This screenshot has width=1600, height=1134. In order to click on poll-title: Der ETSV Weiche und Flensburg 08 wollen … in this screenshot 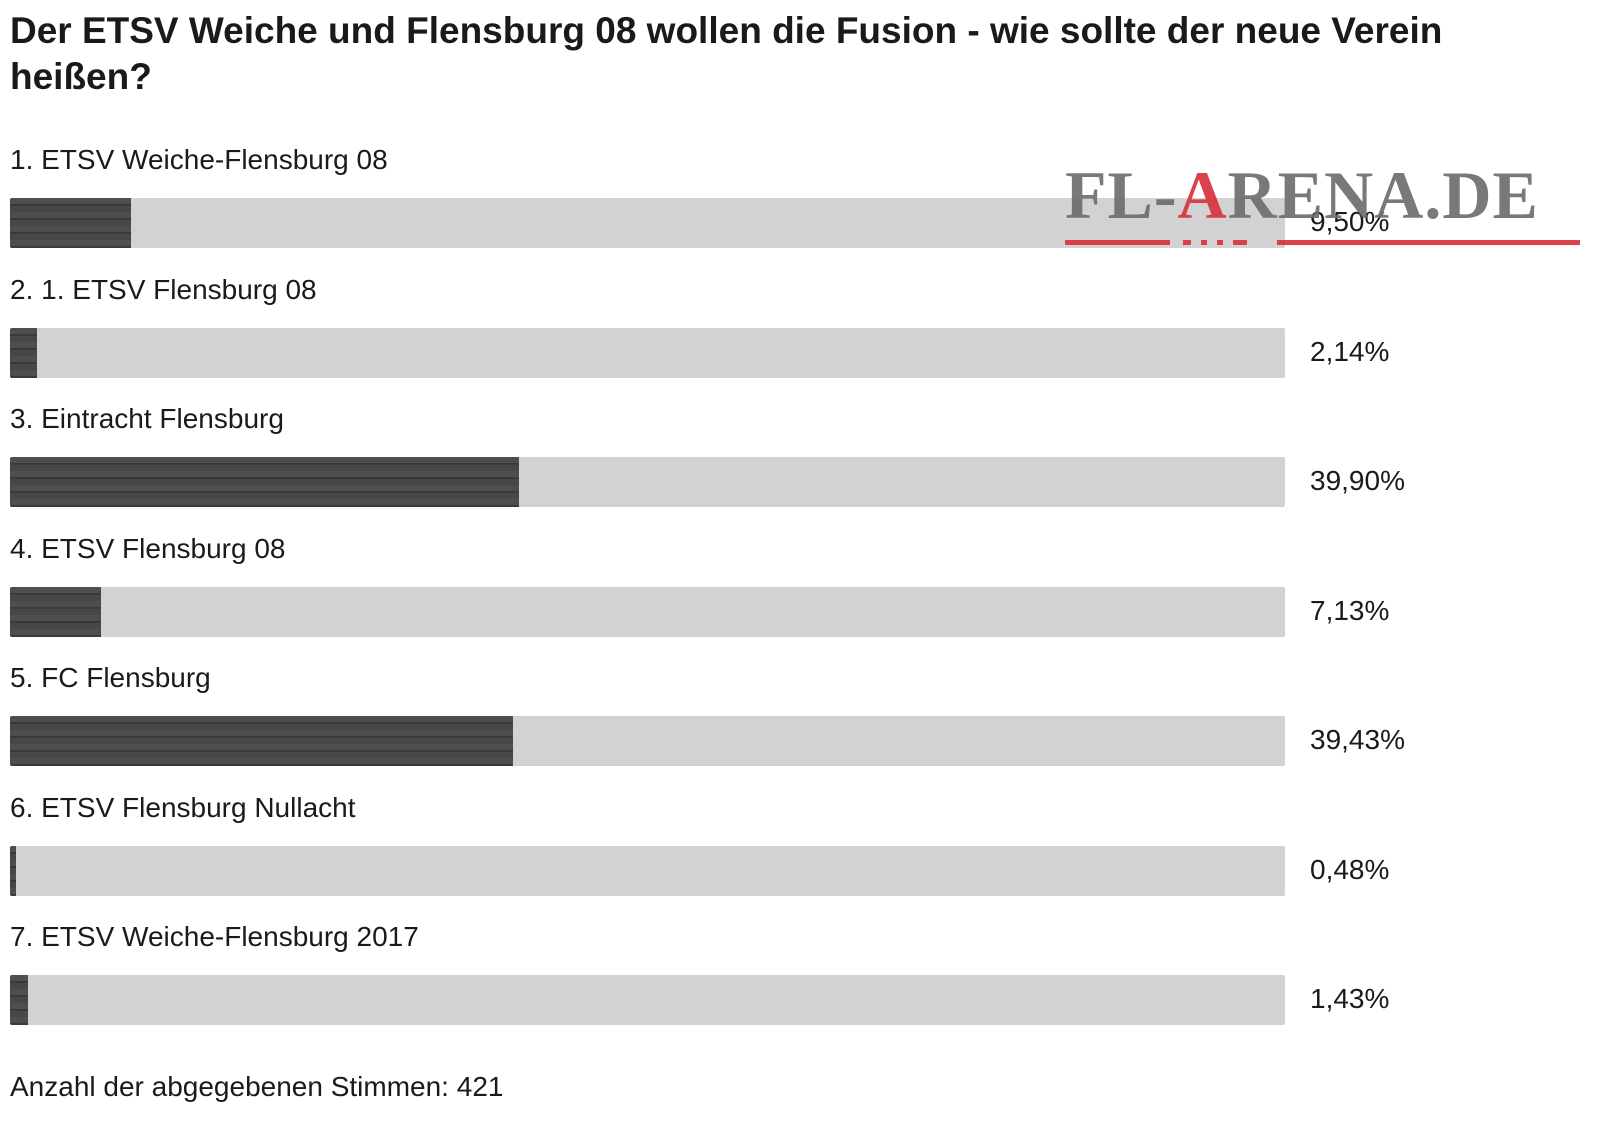, I will do `click(726, 53)`.